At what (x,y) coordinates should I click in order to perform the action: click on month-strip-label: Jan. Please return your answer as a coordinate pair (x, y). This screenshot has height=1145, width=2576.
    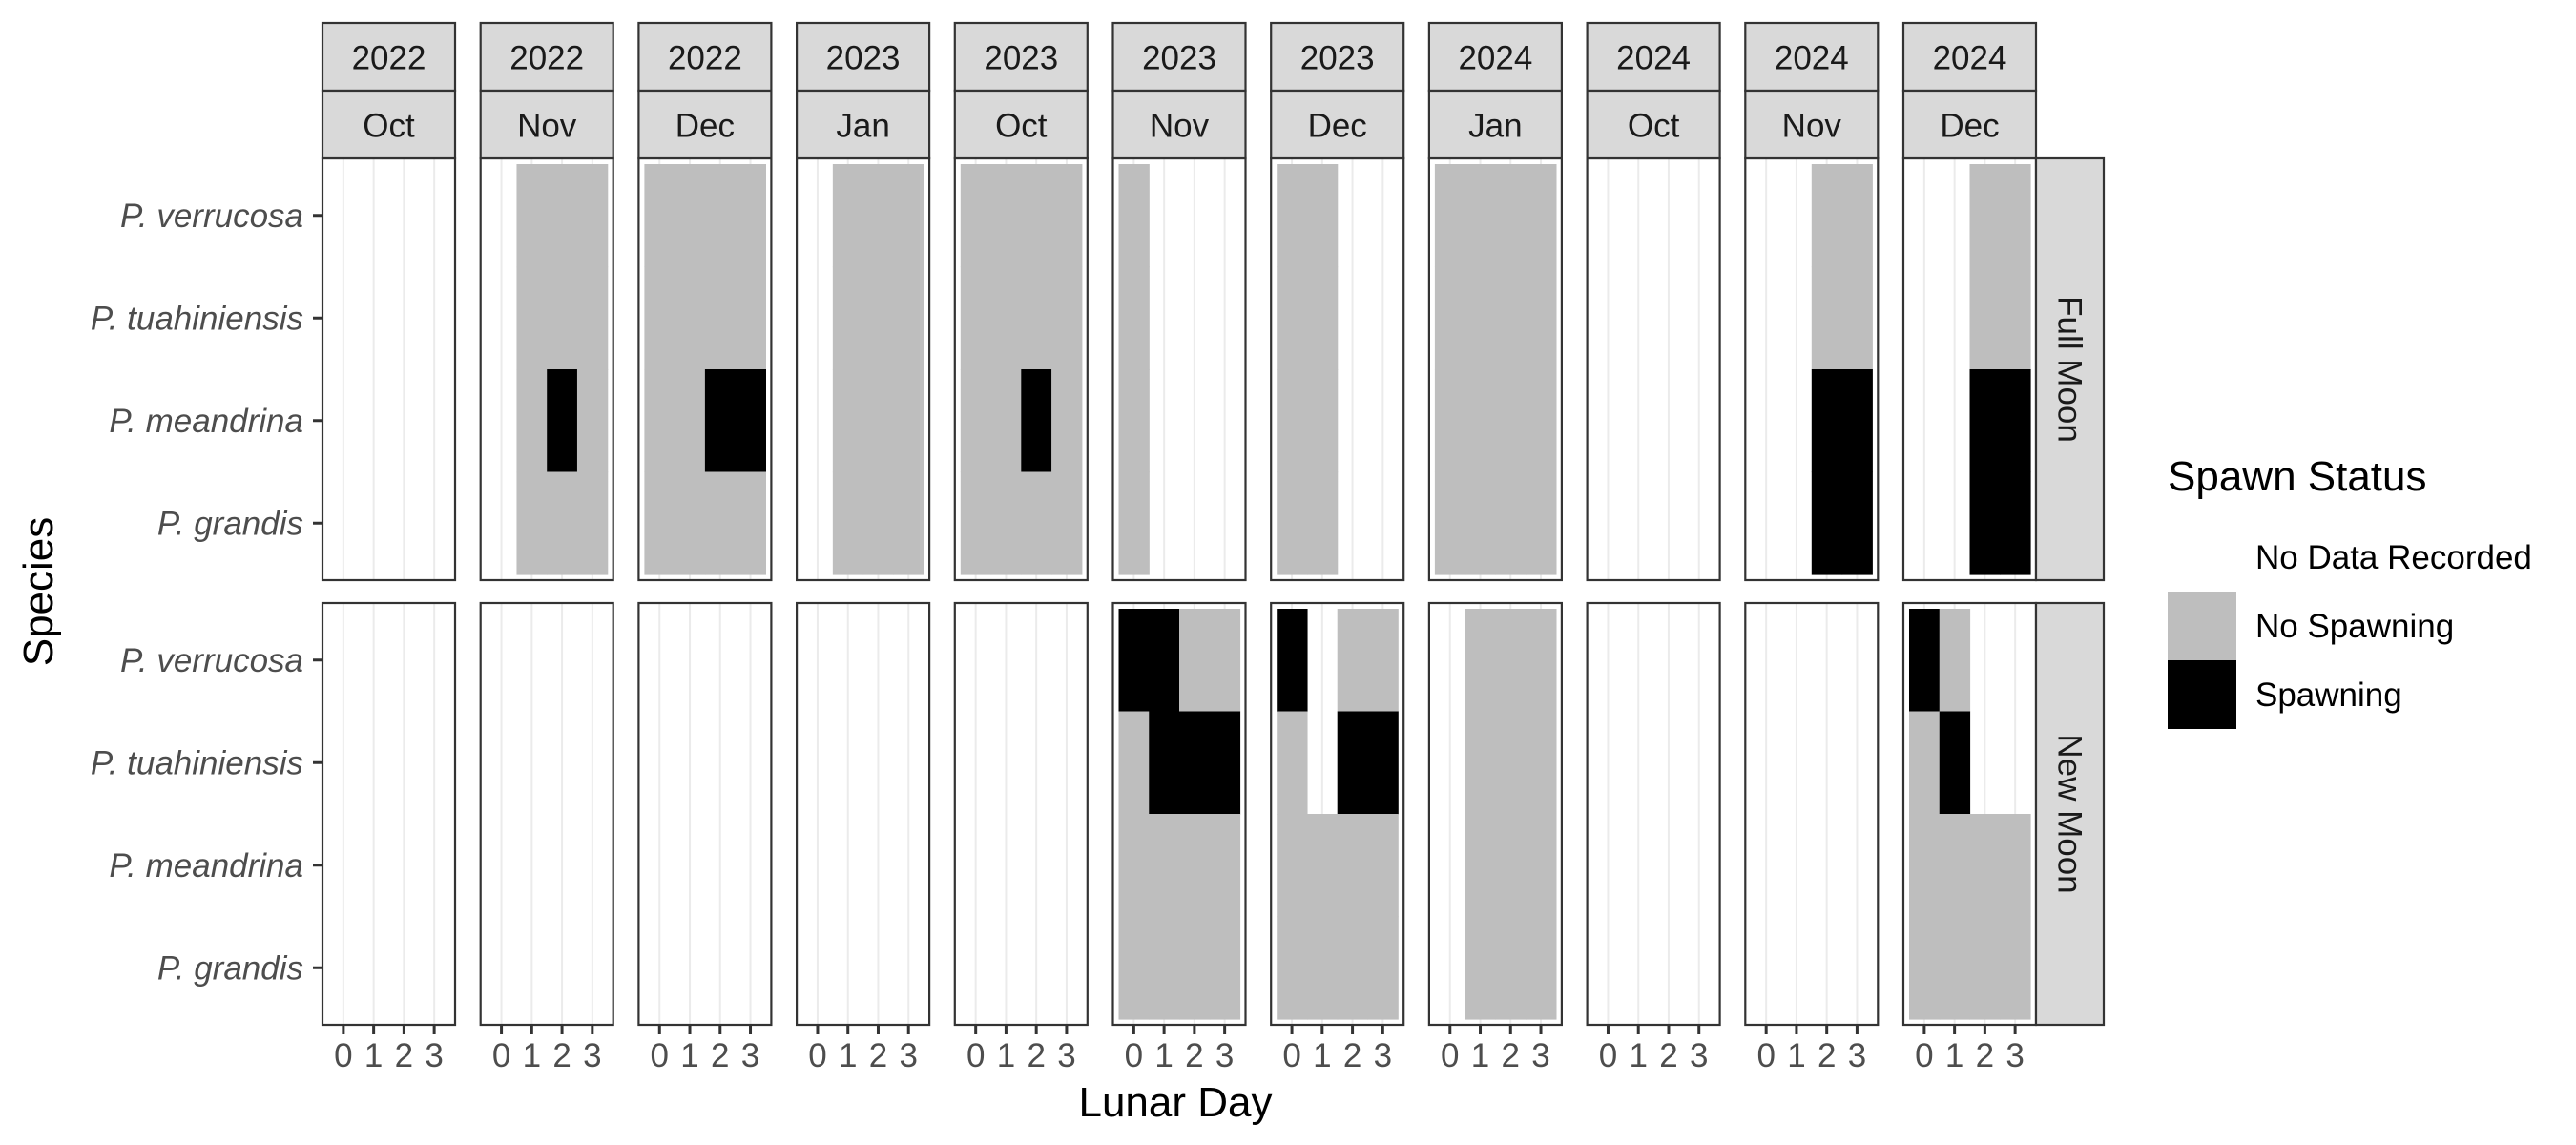
    Looking at the image, I should click on (1495, 126).